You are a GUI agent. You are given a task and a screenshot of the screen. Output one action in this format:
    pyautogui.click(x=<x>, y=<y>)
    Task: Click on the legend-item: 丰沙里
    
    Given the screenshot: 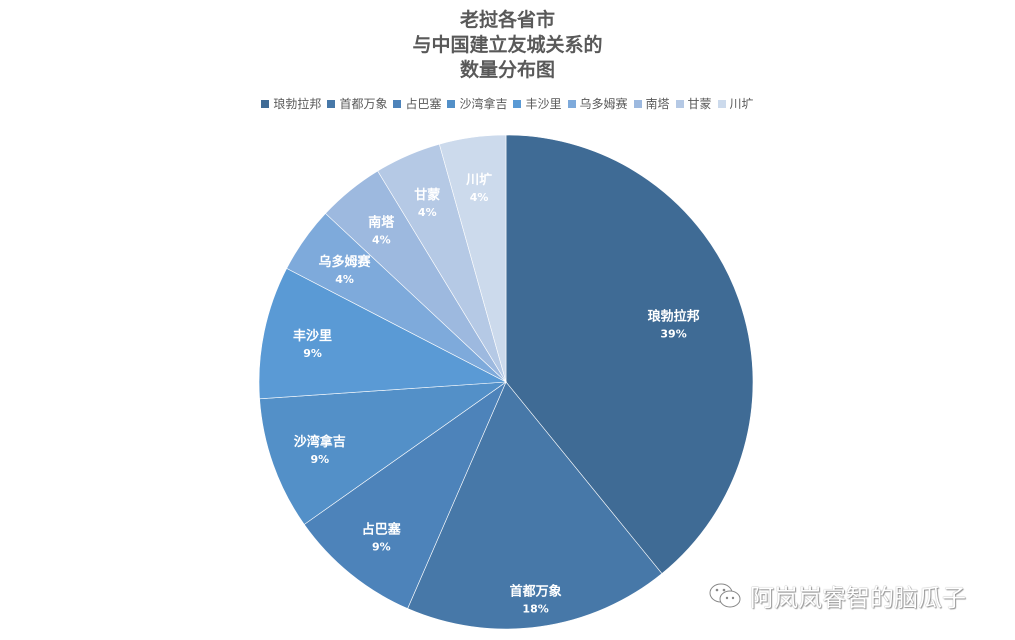 What is the action you would take?
    pyautogui.click(x=537, y=103)
    